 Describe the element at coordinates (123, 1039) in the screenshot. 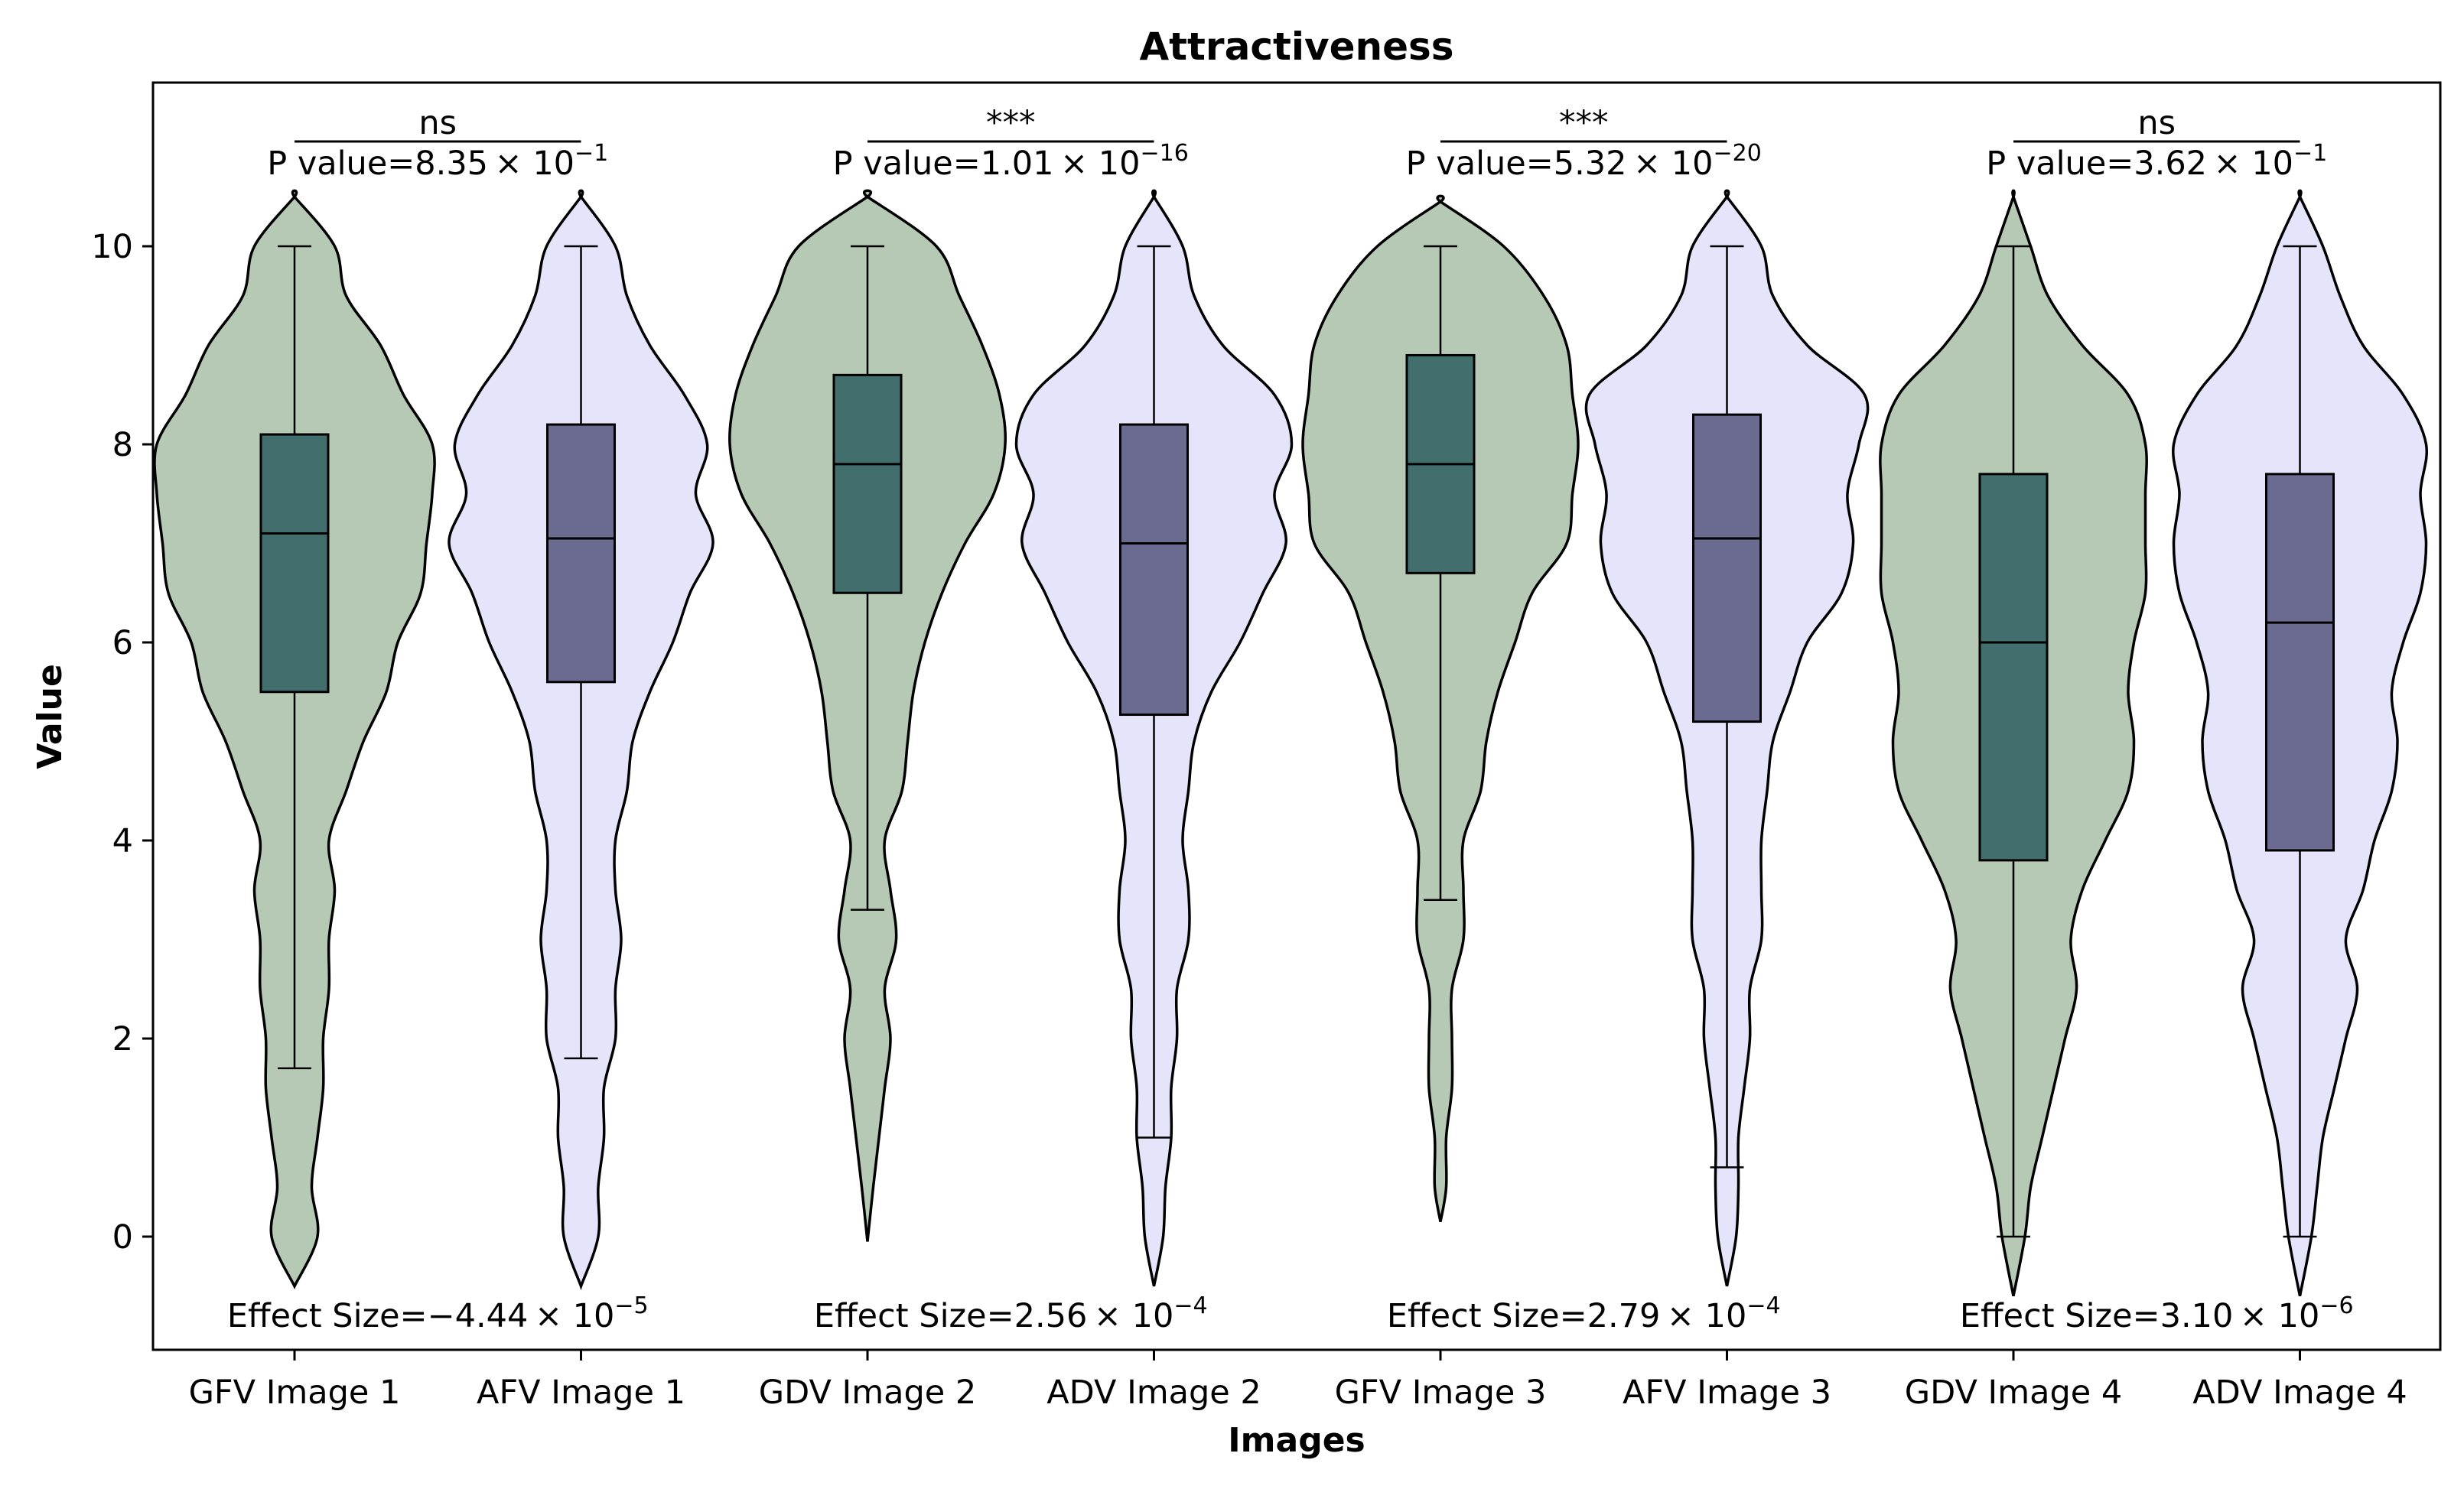

I see `y-tick-label: 2` at that location.